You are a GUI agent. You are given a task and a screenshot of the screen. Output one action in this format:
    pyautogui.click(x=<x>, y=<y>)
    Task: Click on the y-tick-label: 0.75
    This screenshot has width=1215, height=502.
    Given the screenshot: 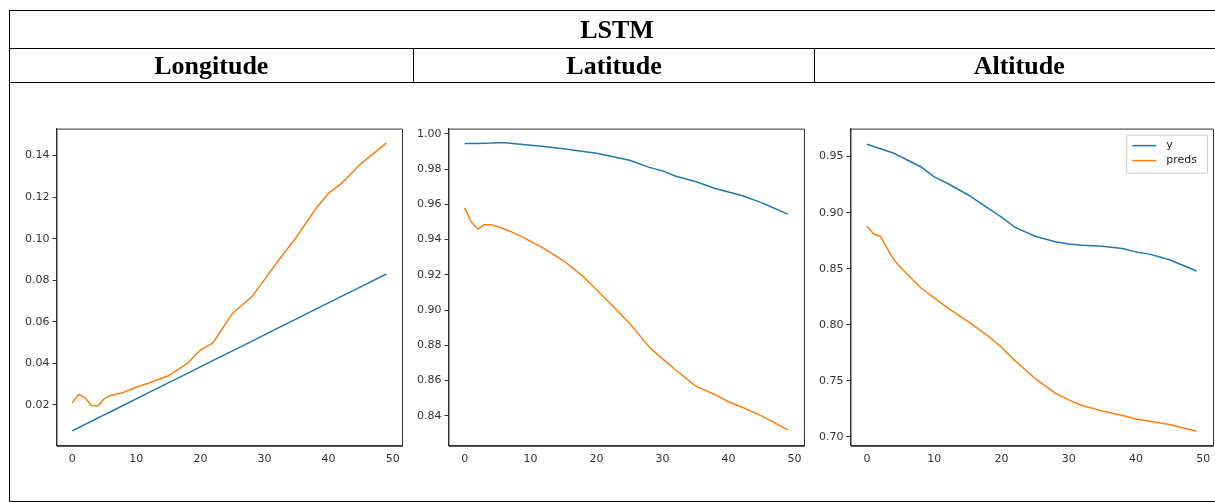 What is the action you would take?
    pyautogui.click(x=831, y=380)
    